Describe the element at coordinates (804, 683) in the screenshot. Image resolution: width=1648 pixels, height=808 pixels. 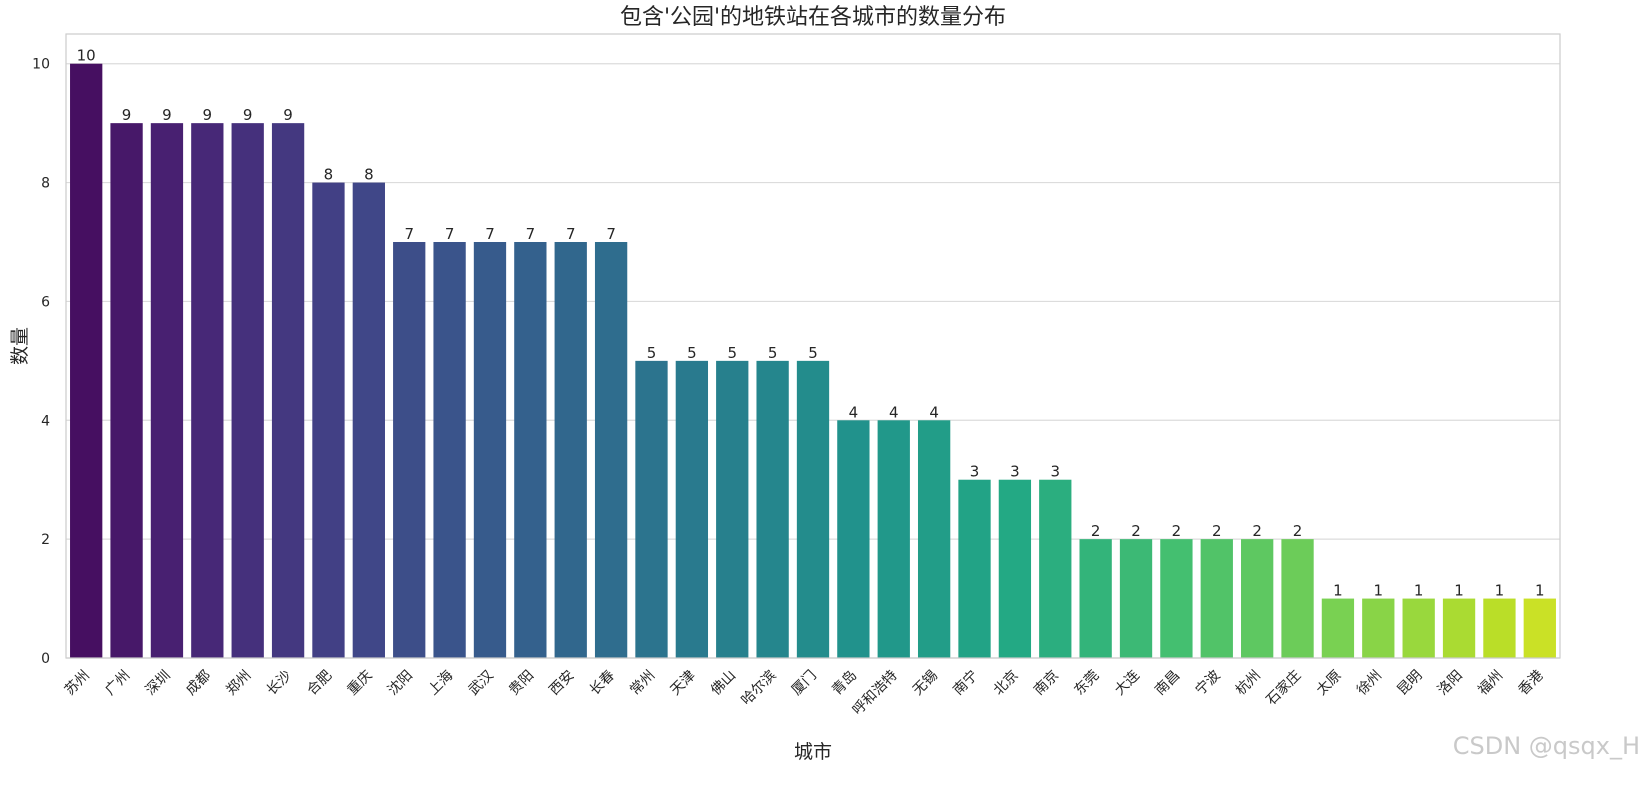
I see `x-tick-label: 厦门` at that location.